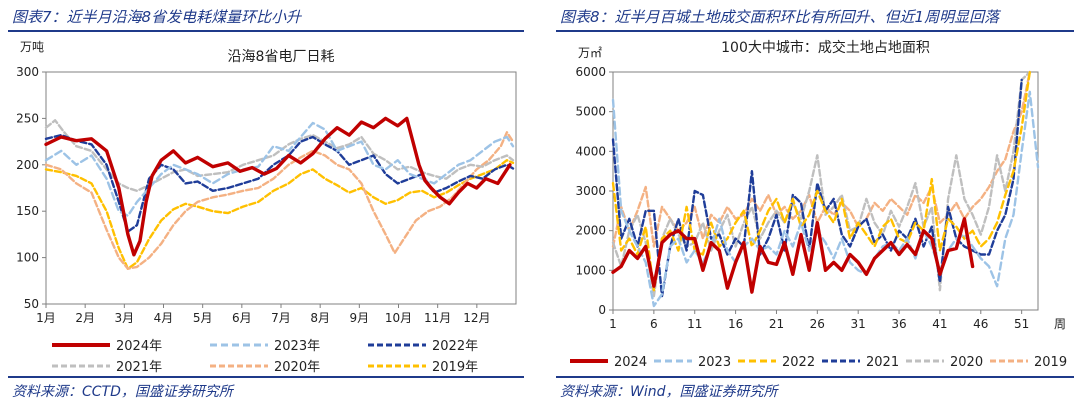  What do you see at coordinates (590, 191) in the screenshot?
I see `y-tick-label: 3000` at bounding box center [590, 191].